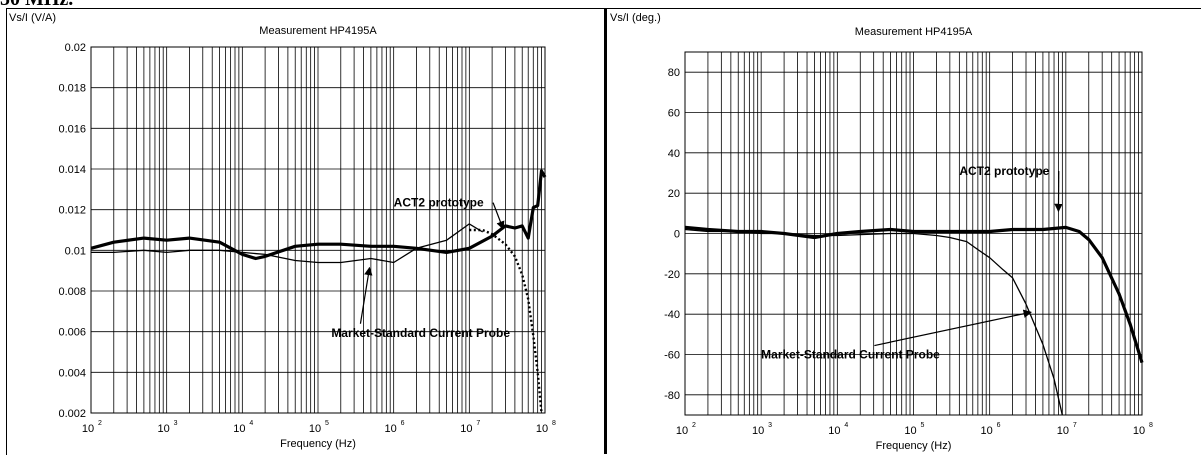 The image size is (1201, 455). Describe the element at coordinates (672, 275) in the screenshot. I see `y-tick-label: -20` at that location.